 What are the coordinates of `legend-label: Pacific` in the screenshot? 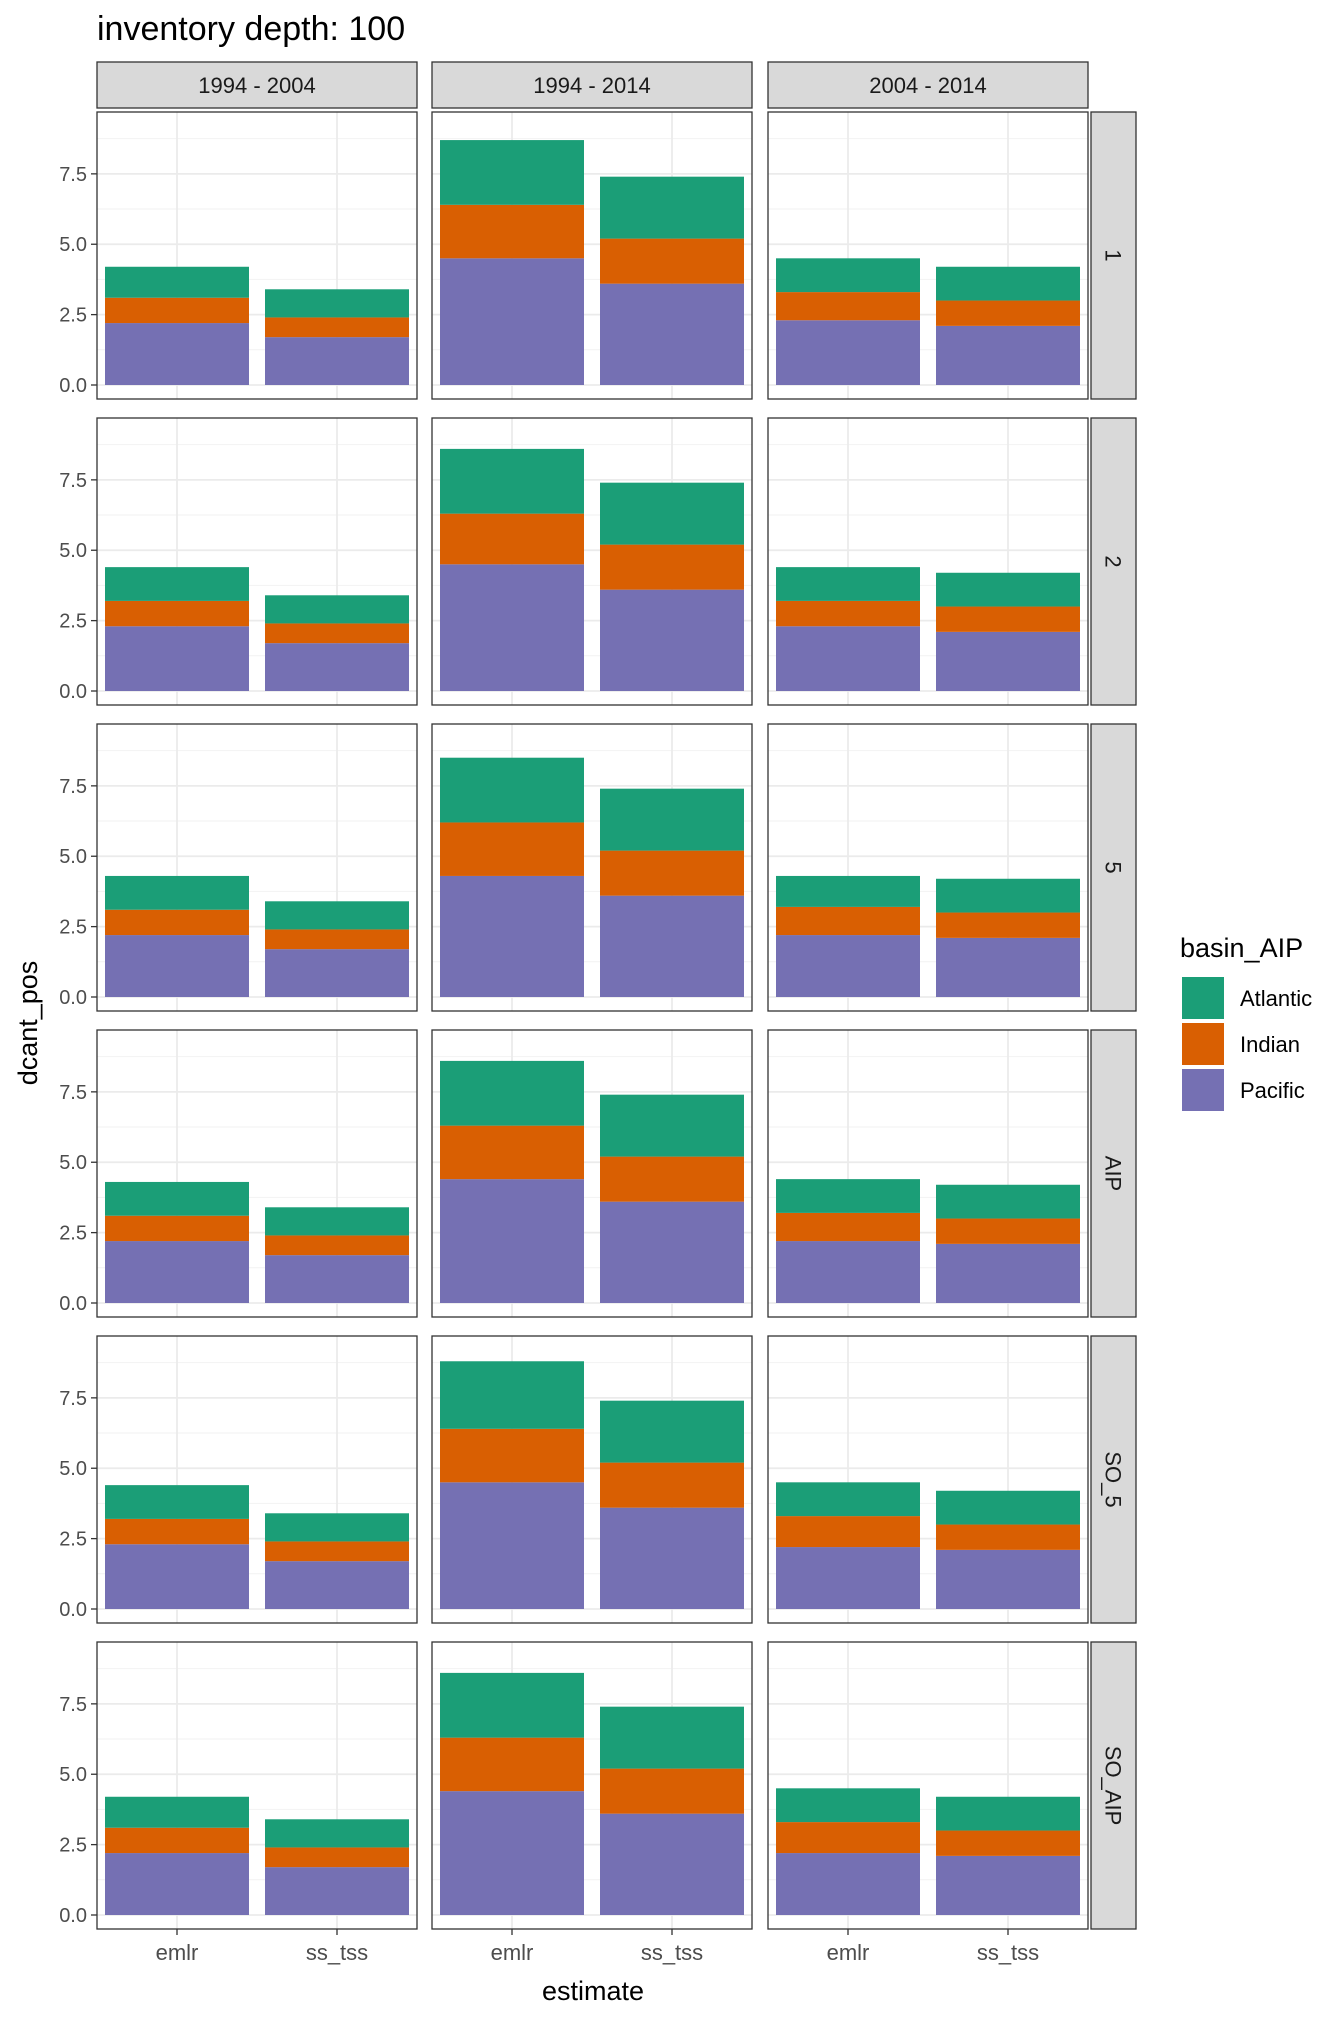 It's located at (1272, 1090).